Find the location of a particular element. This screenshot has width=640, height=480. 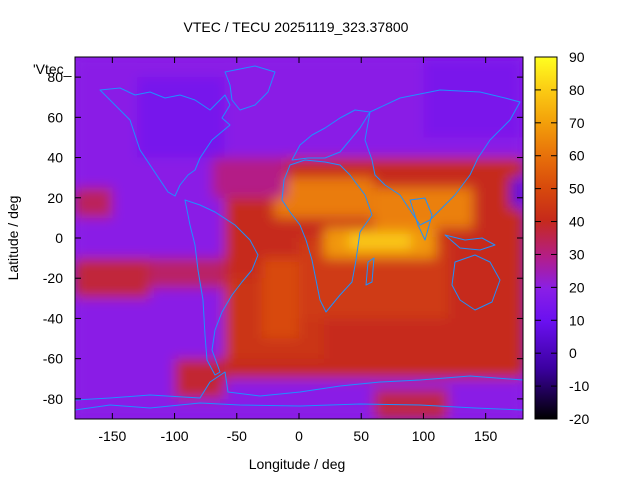

colorbar-tick-label: 40 is located at coordinates (577, 222).